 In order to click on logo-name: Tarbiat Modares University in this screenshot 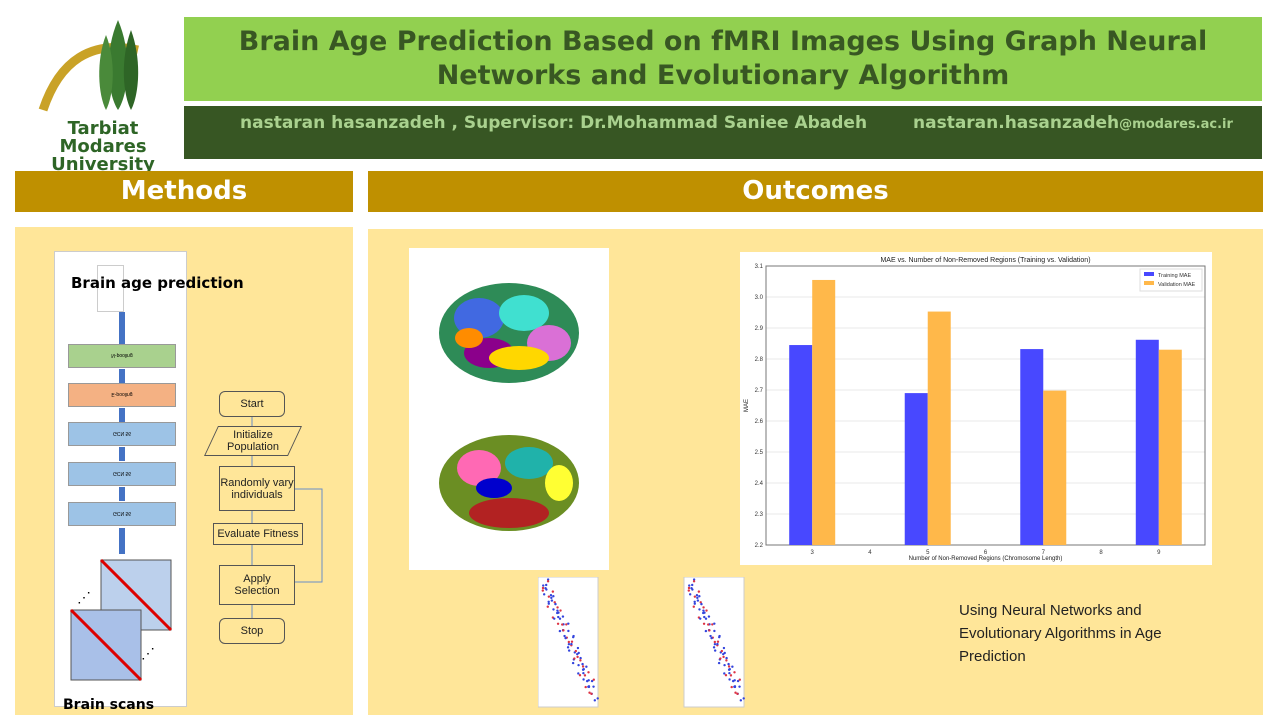, I will do `click(103, 146)`.